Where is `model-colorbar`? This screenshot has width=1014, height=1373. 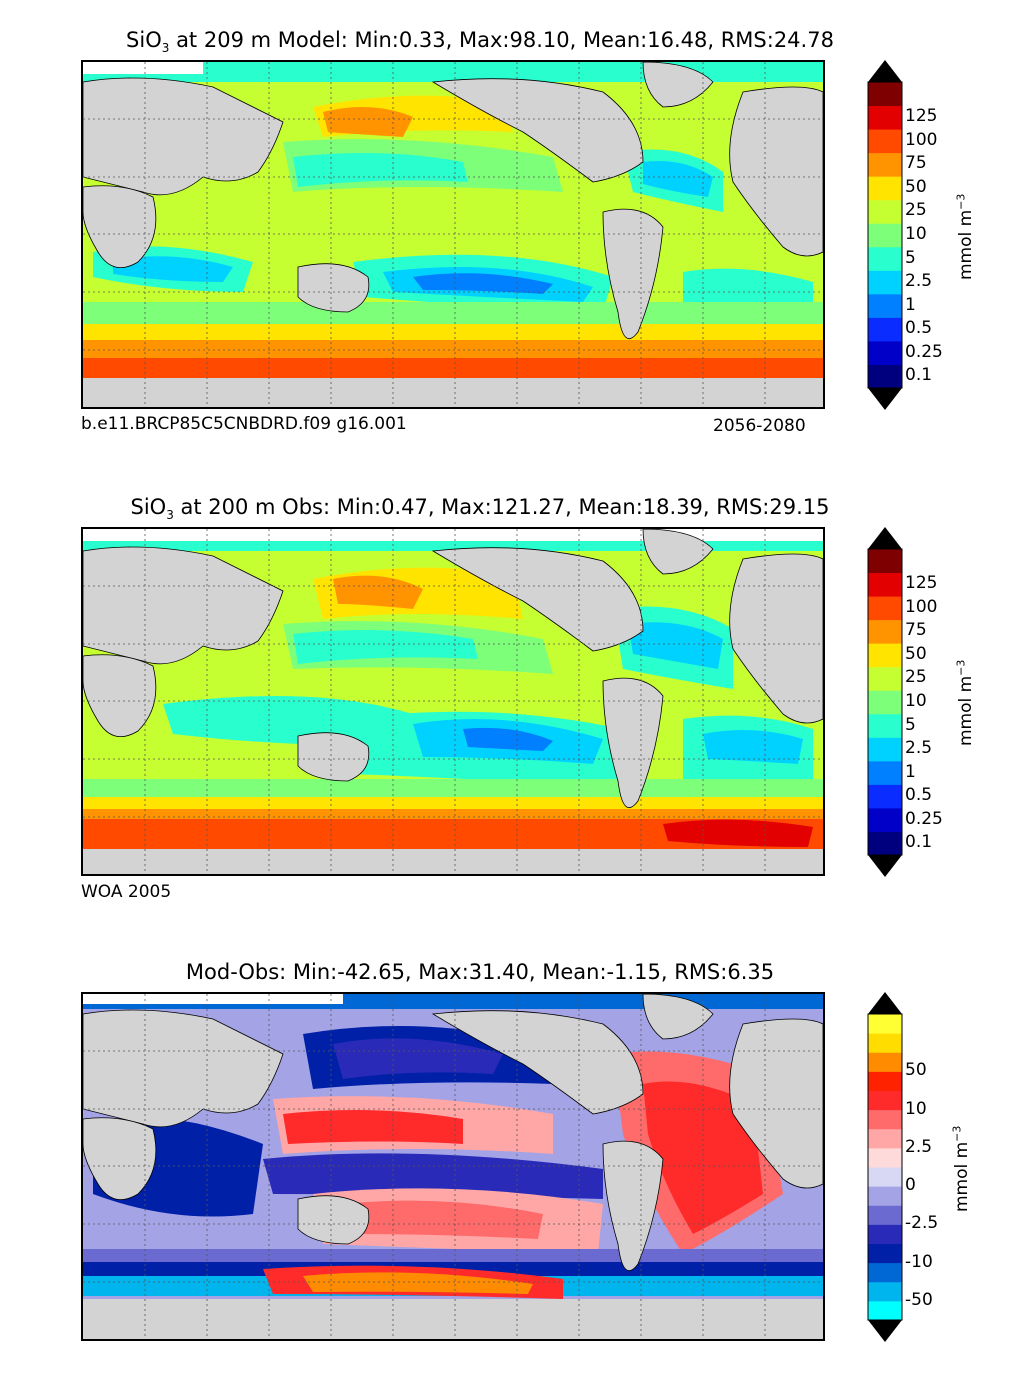
model-colorbar is located at coordinates (885, 235).